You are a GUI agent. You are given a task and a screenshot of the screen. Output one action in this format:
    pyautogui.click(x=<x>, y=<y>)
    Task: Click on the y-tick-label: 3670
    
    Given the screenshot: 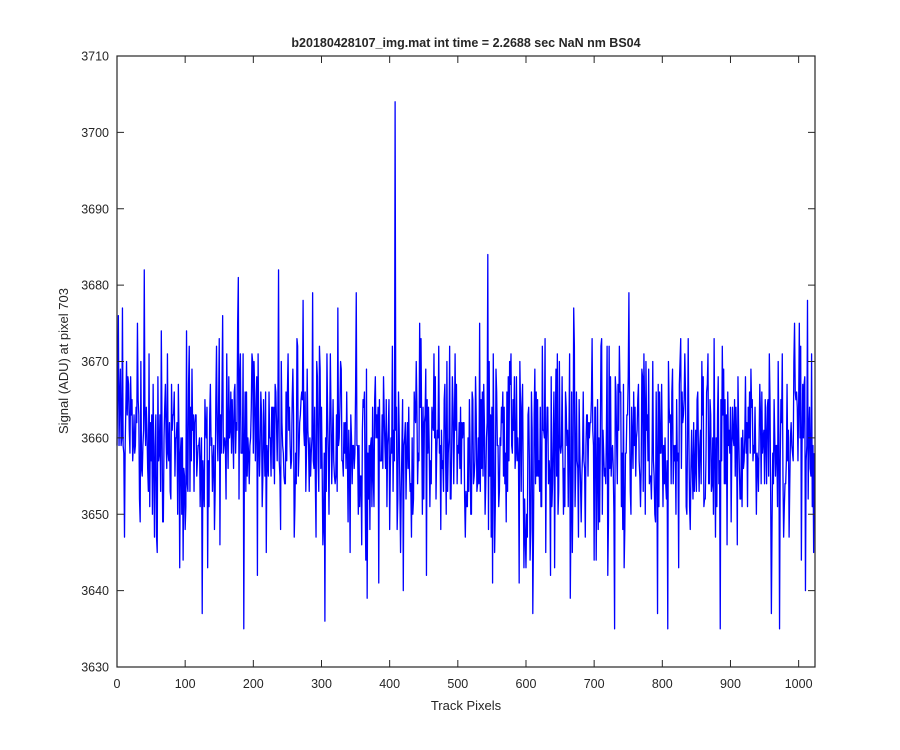 What is the action you would take?
    pyautogui.click(x=95, y=362)
    